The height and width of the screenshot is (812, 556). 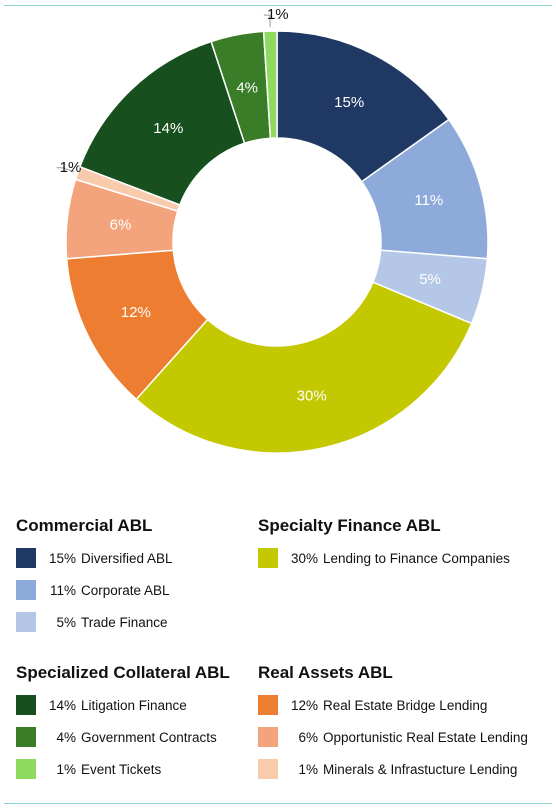 I want to click on legend-item: 4% Government Contracts, so click(x=123, y=737).